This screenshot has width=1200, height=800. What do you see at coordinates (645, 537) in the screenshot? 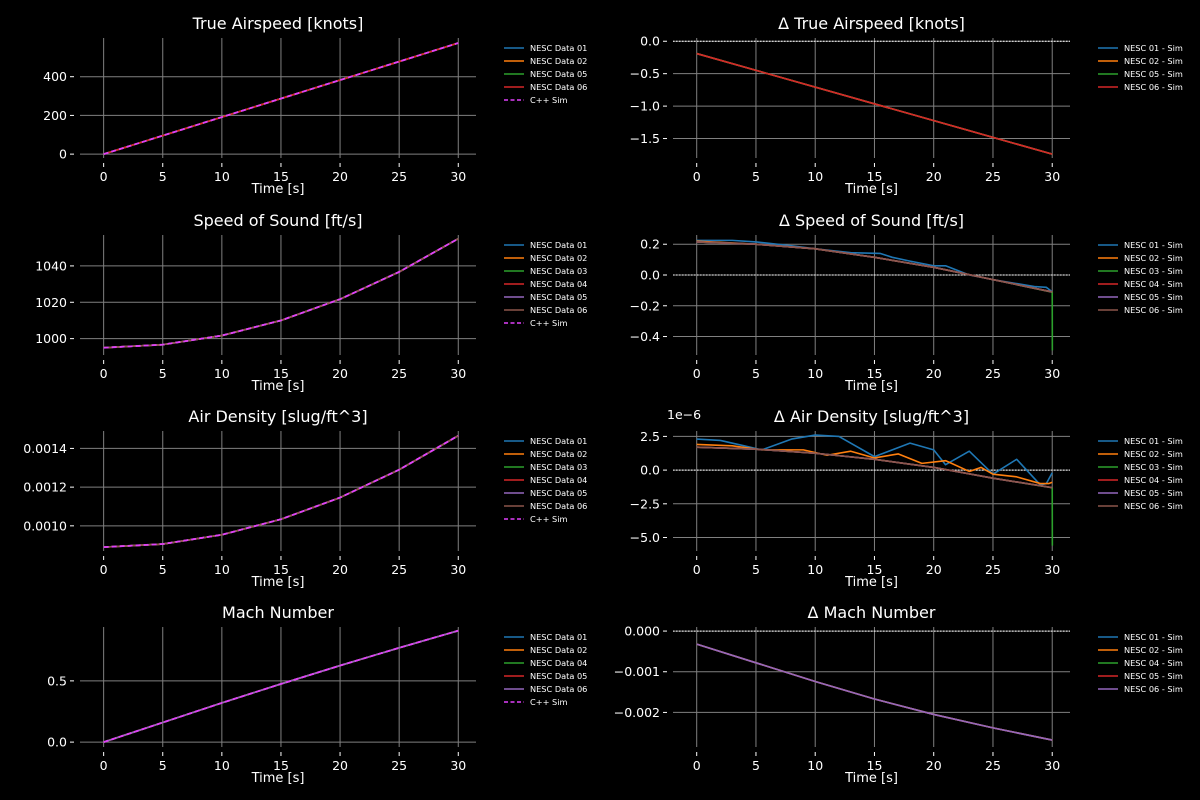
I see `y-tick-label: −5.0` at bounding box center [645, 537].